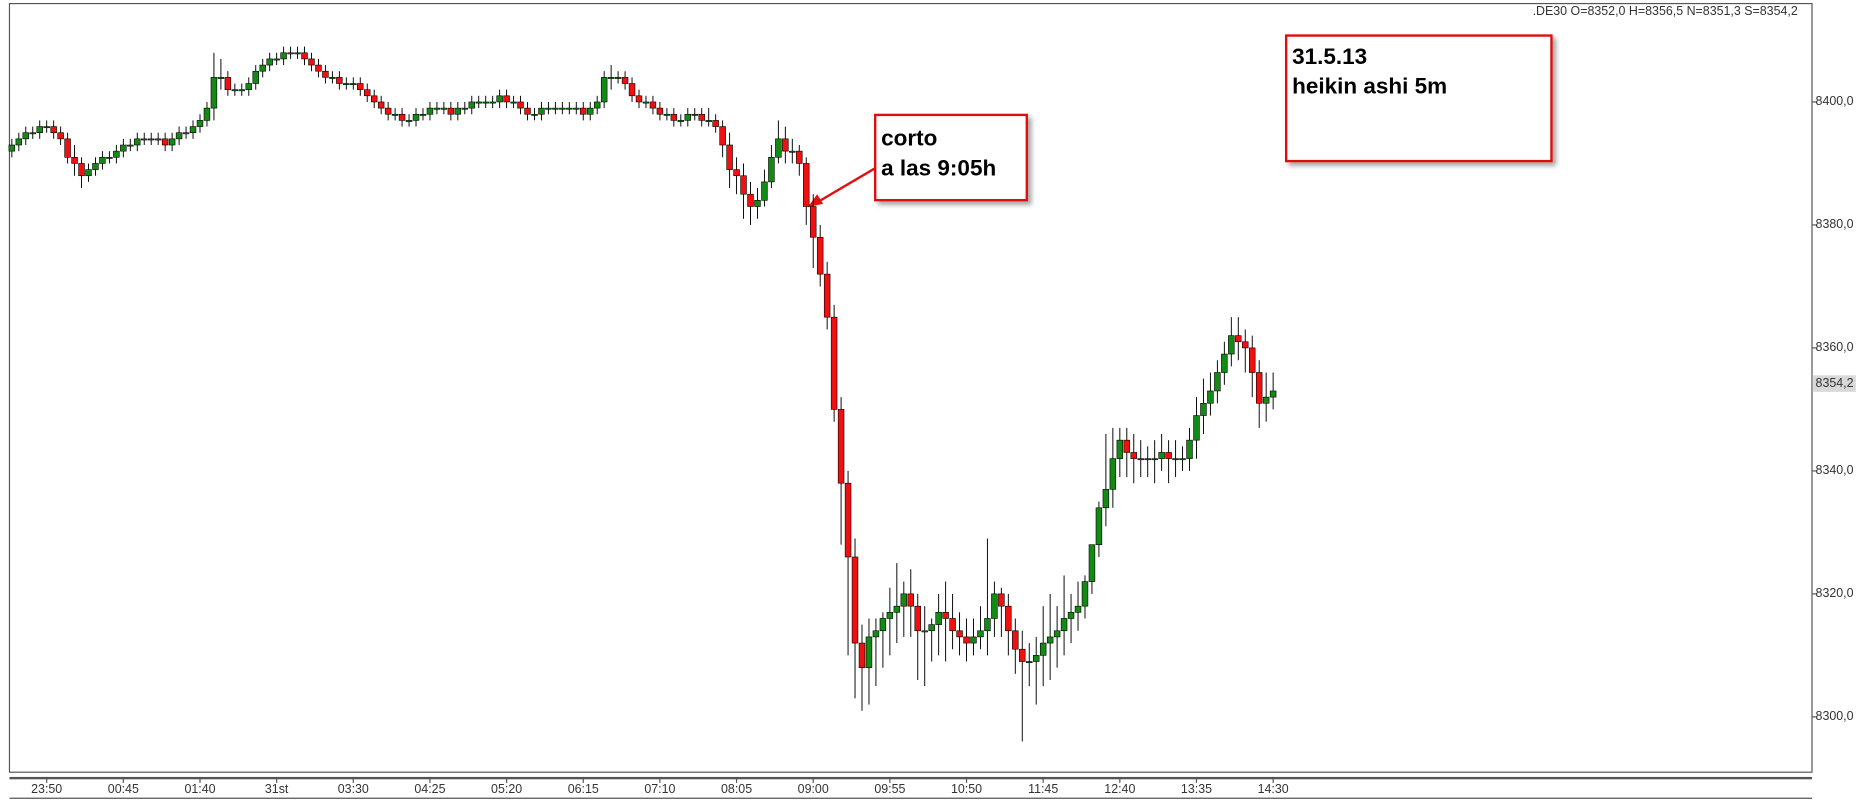 This screenshot has width=1857, height=801. Describe the element at coordinates (910, 778) in the screenshot. I see `axis-strip-line` at that location.